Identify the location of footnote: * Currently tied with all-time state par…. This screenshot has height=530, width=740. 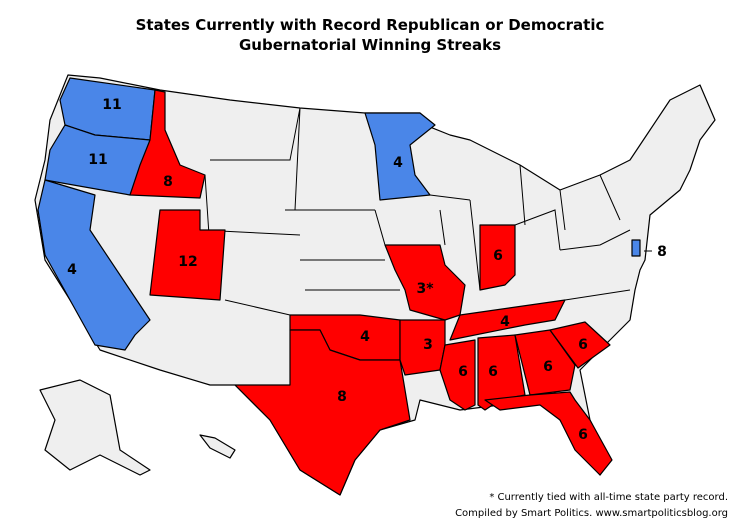
(608, 497).